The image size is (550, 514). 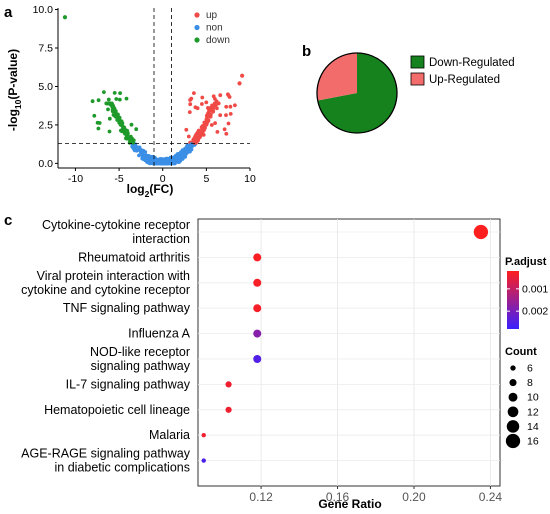 I want to click on volcano-y-tick: 7.5, so click(x=45, y=49).